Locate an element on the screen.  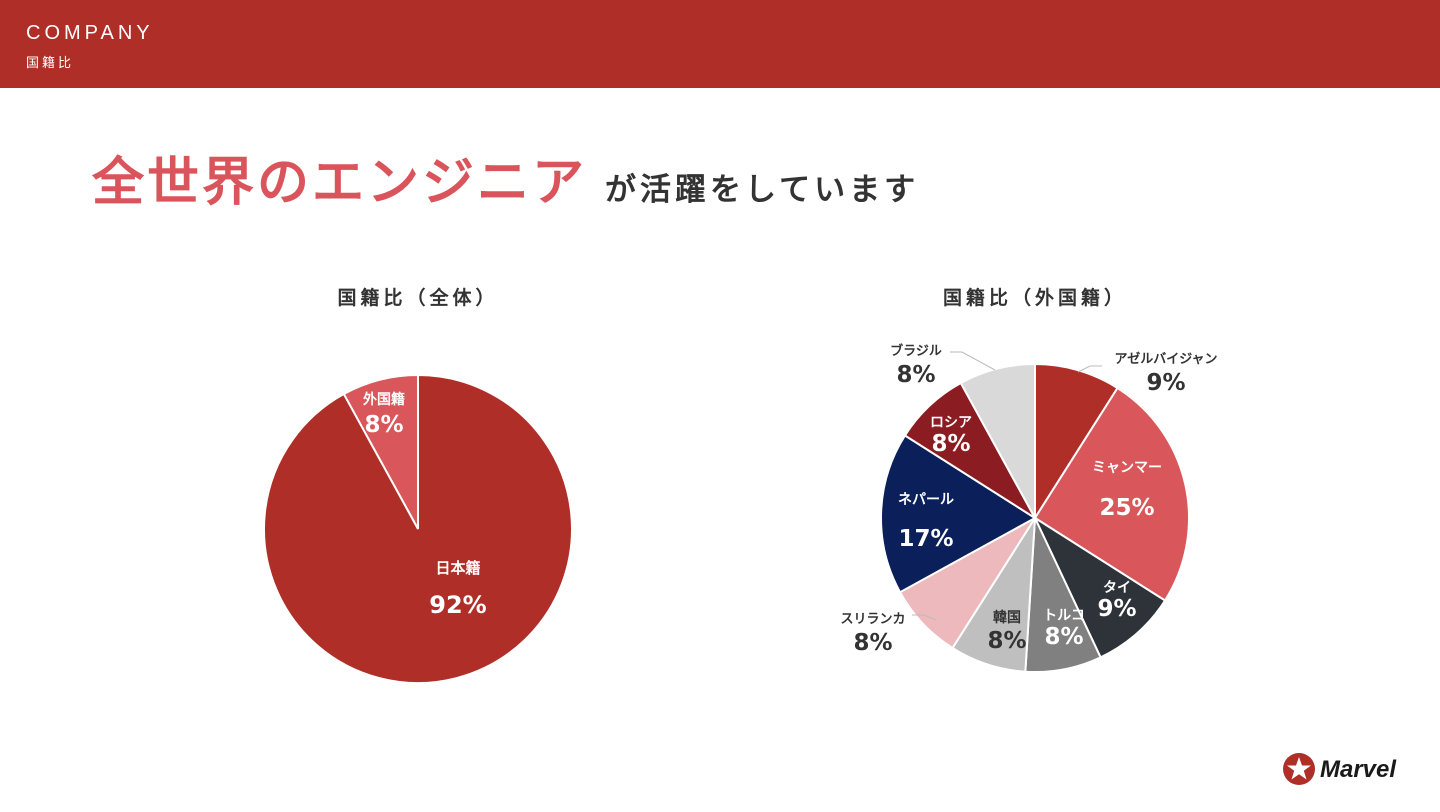
foreign-value-4: 8% is located at coordinates (1006, 641).